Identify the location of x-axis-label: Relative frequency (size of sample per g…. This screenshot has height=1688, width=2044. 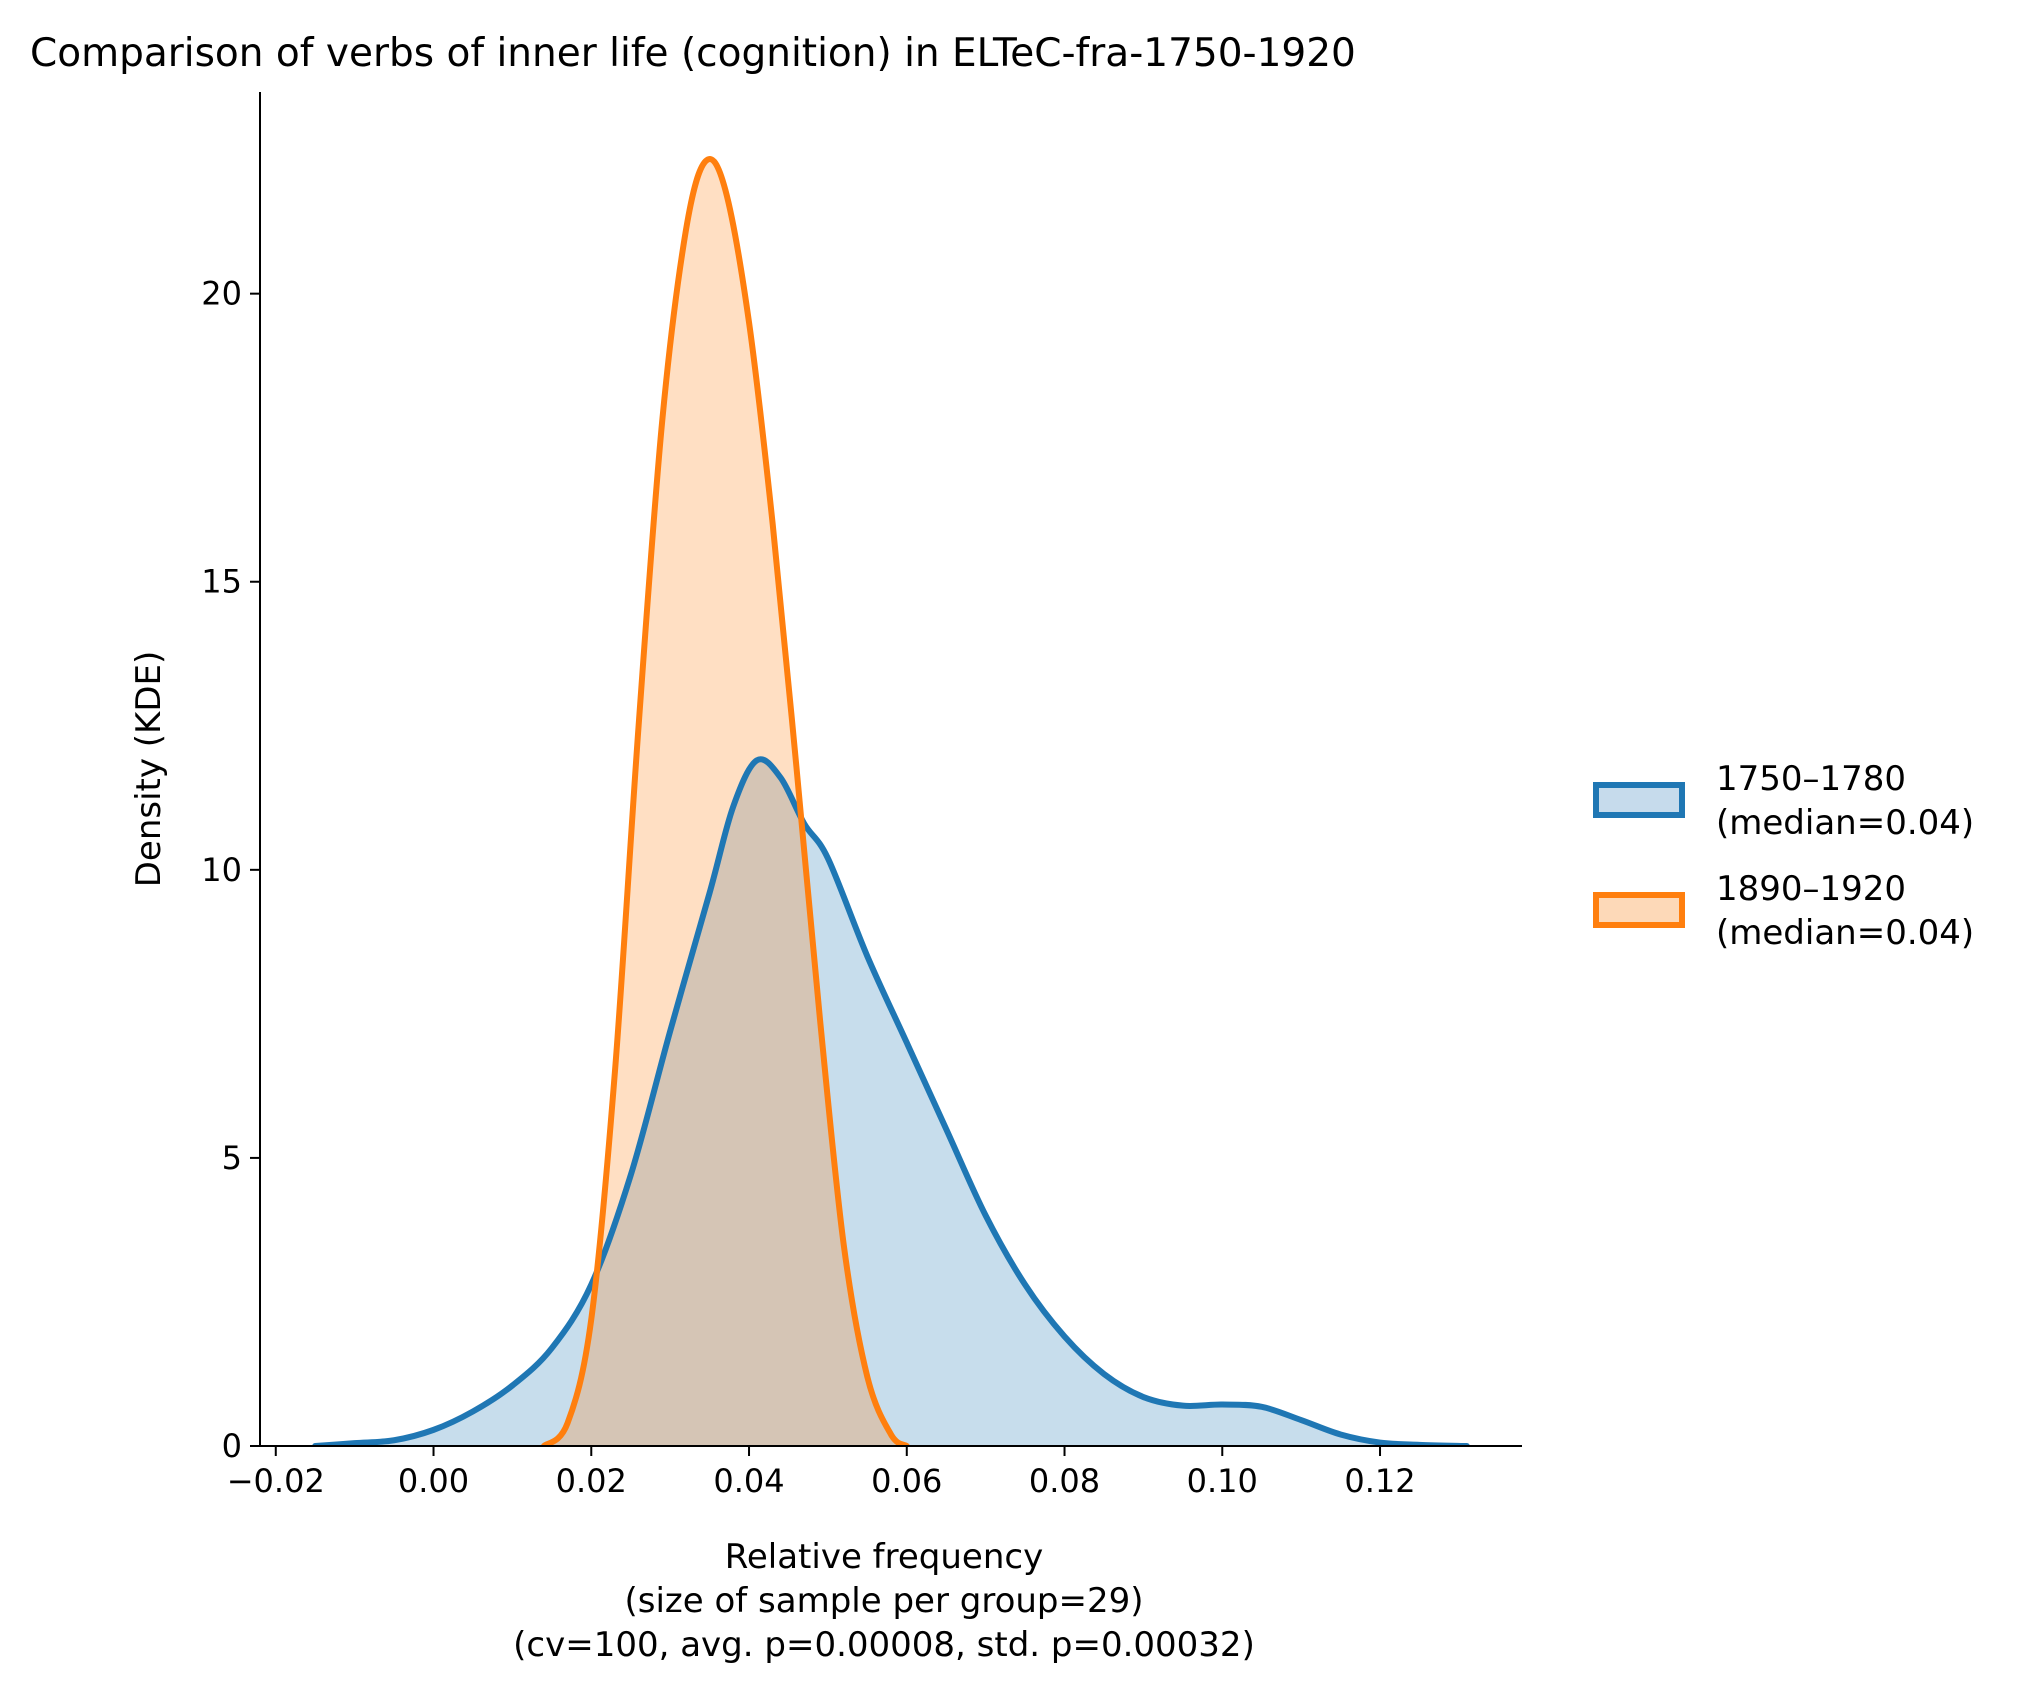
(884, 1601).